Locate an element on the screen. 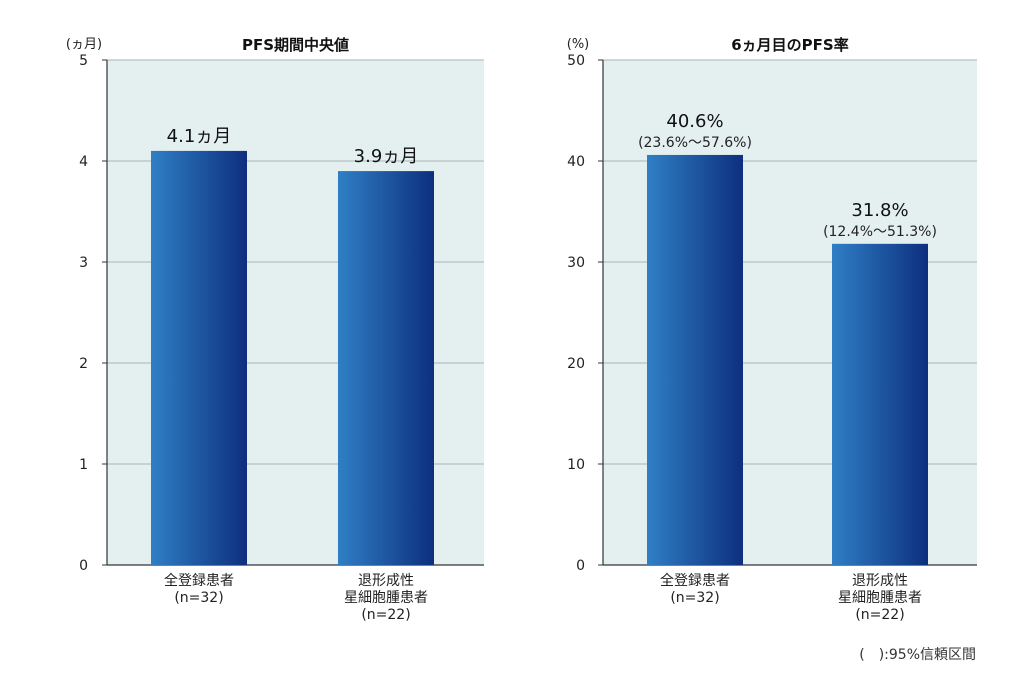 The width and height of the screenshot is (1024, 693). bar-ci-label: (23.6%〜57.6%) is located at coordinates (695, 143).